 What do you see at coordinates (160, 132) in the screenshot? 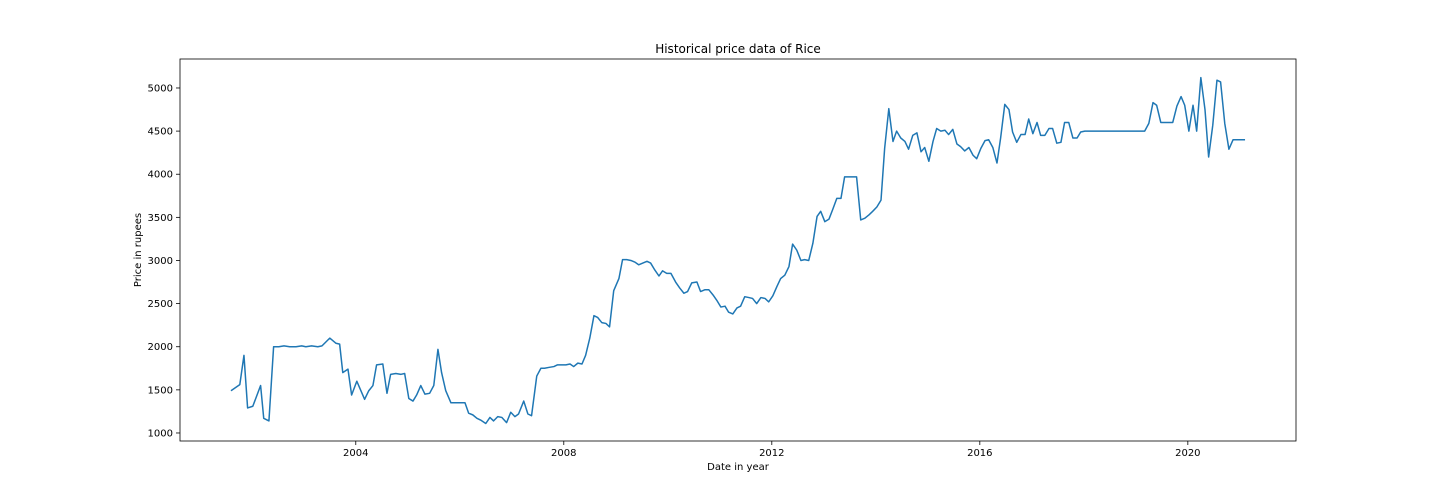
I see `y-tick-label: 4500` at bounding box center [160, 132].